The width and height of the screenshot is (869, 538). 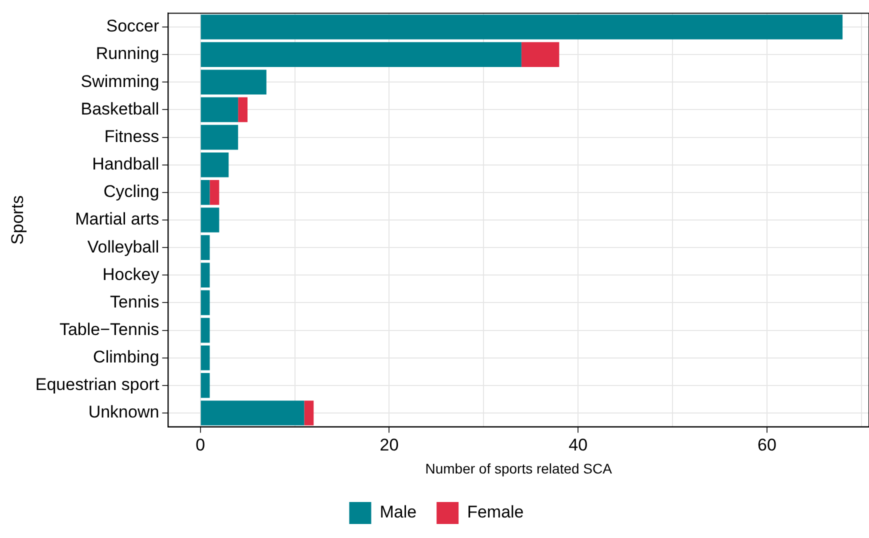 I want to click on y-tick-label: Equestrian sport, so click(x=97, y=384).